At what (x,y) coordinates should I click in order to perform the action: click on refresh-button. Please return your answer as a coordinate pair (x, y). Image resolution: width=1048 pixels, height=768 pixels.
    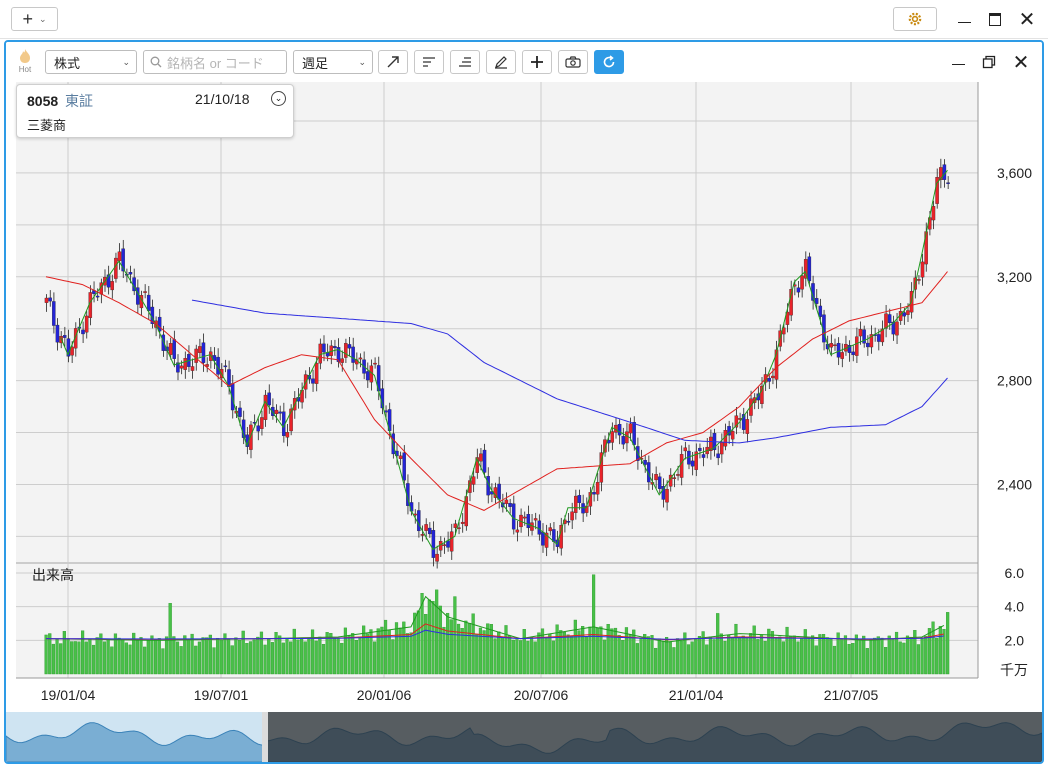
    Looking at the image, I should click on (609, 62).